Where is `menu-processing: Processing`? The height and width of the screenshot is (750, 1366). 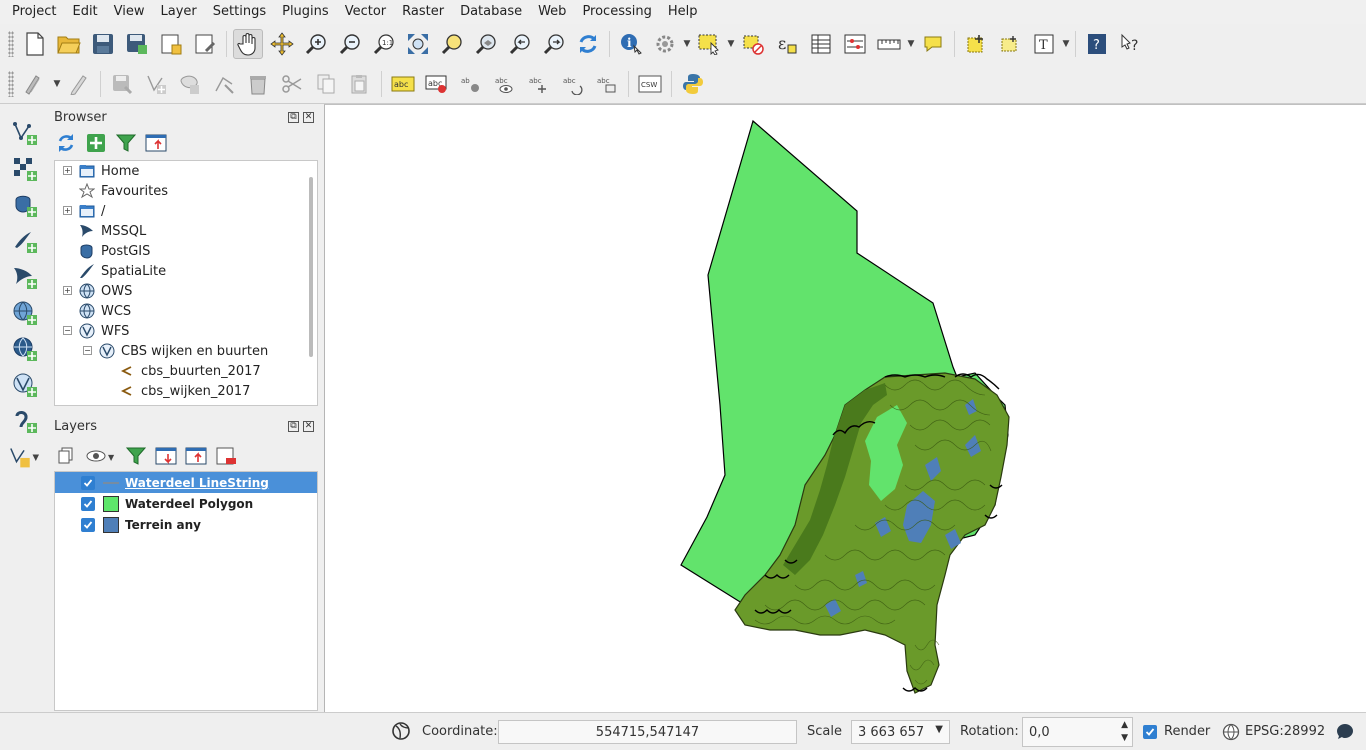 menu-processing: Processing is located at coordinates (617, 11).